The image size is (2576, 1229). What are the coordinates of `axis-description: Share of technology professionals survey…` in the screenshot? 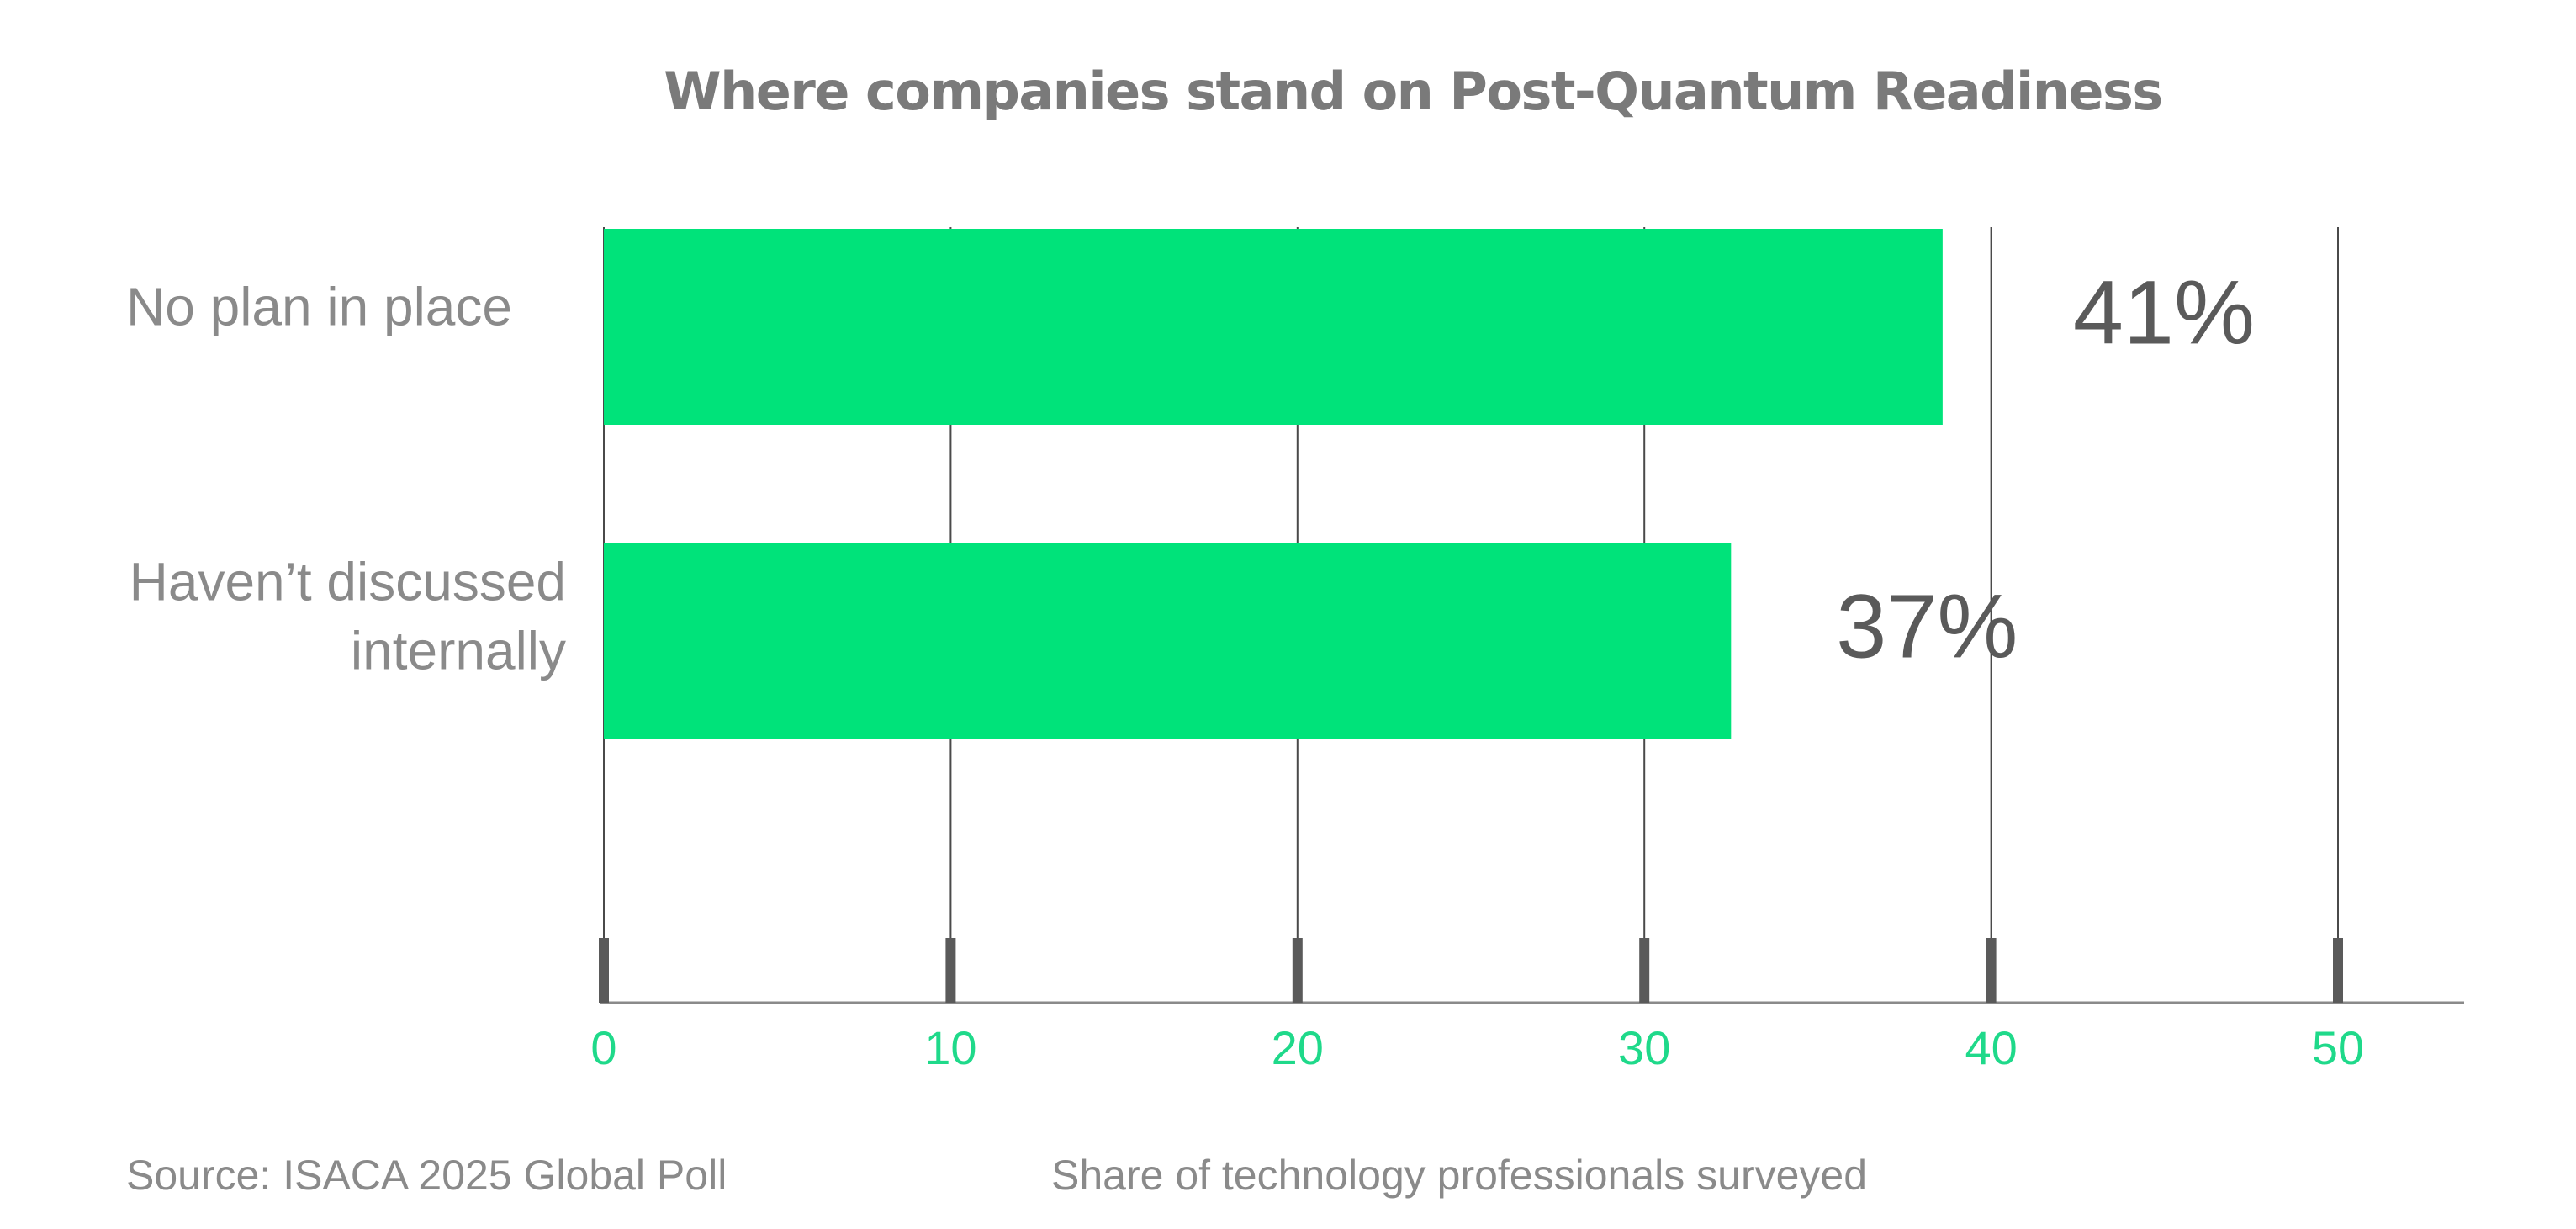 It's located at (1459, 1175).